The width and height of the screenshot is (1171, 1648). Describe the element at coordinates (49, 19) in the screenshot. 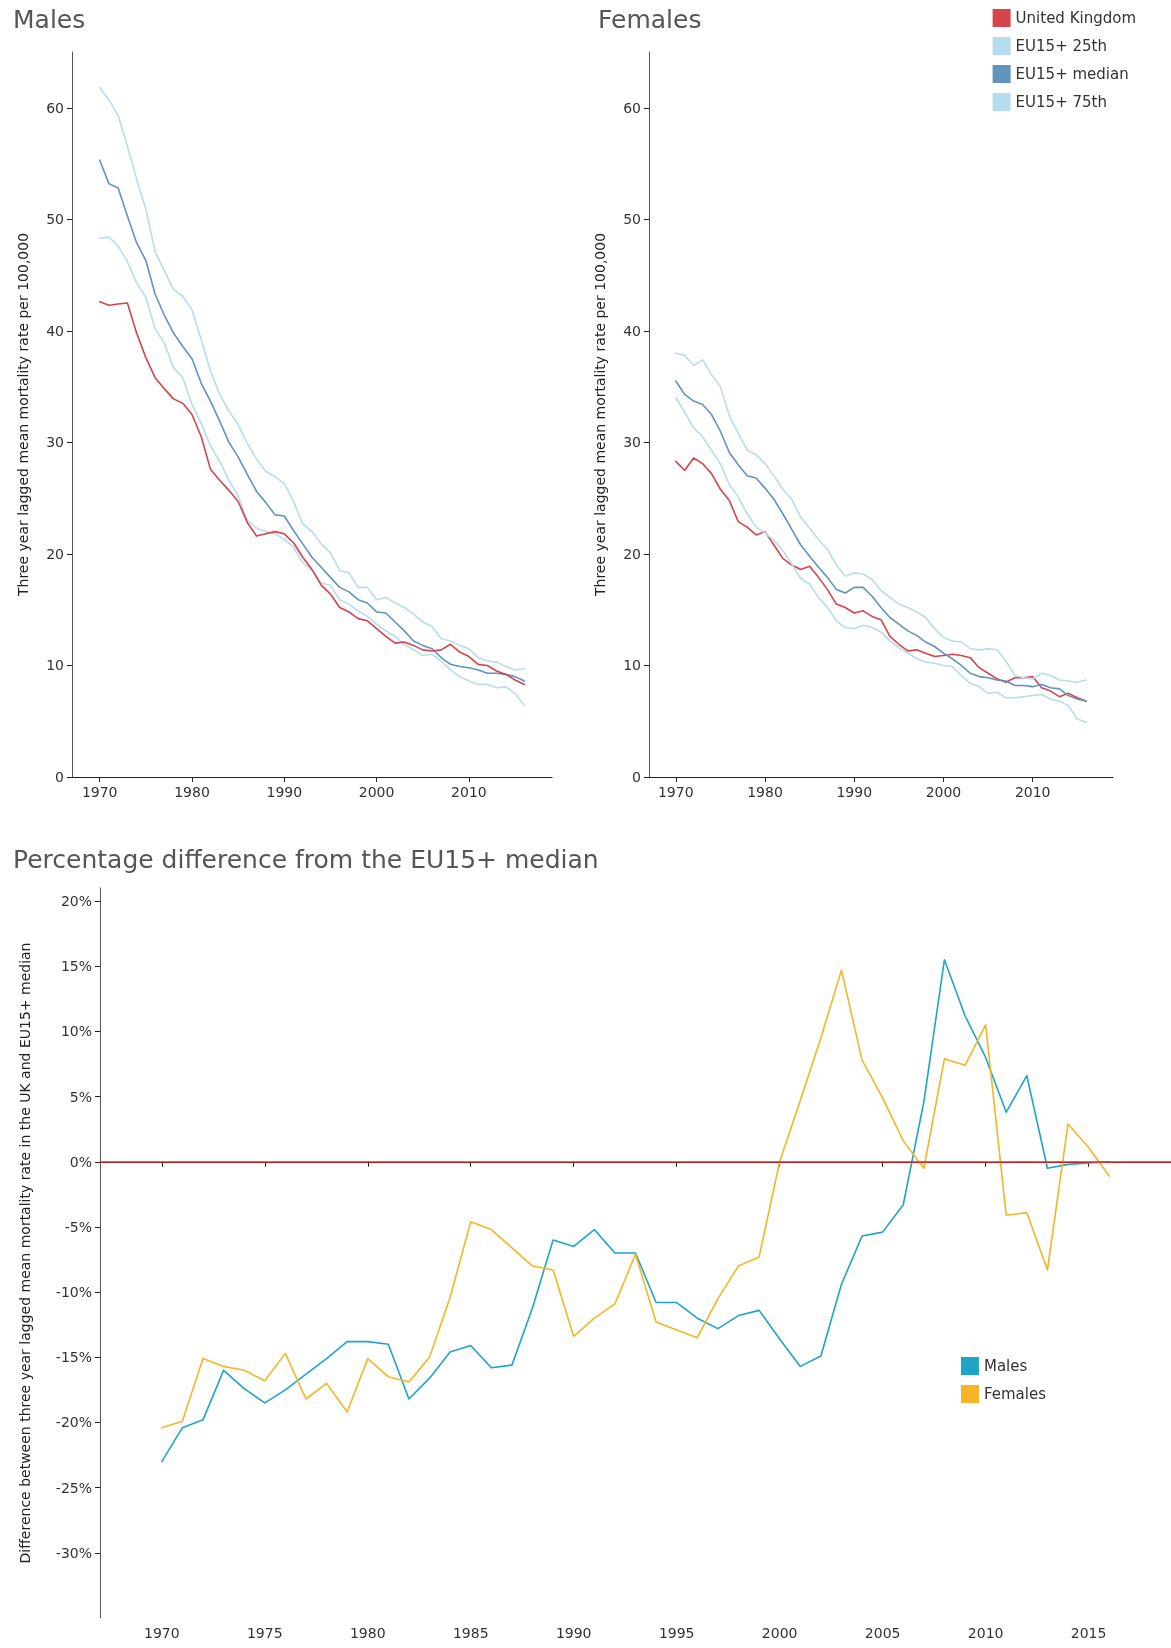

I see `chart-title: Males` at that location.